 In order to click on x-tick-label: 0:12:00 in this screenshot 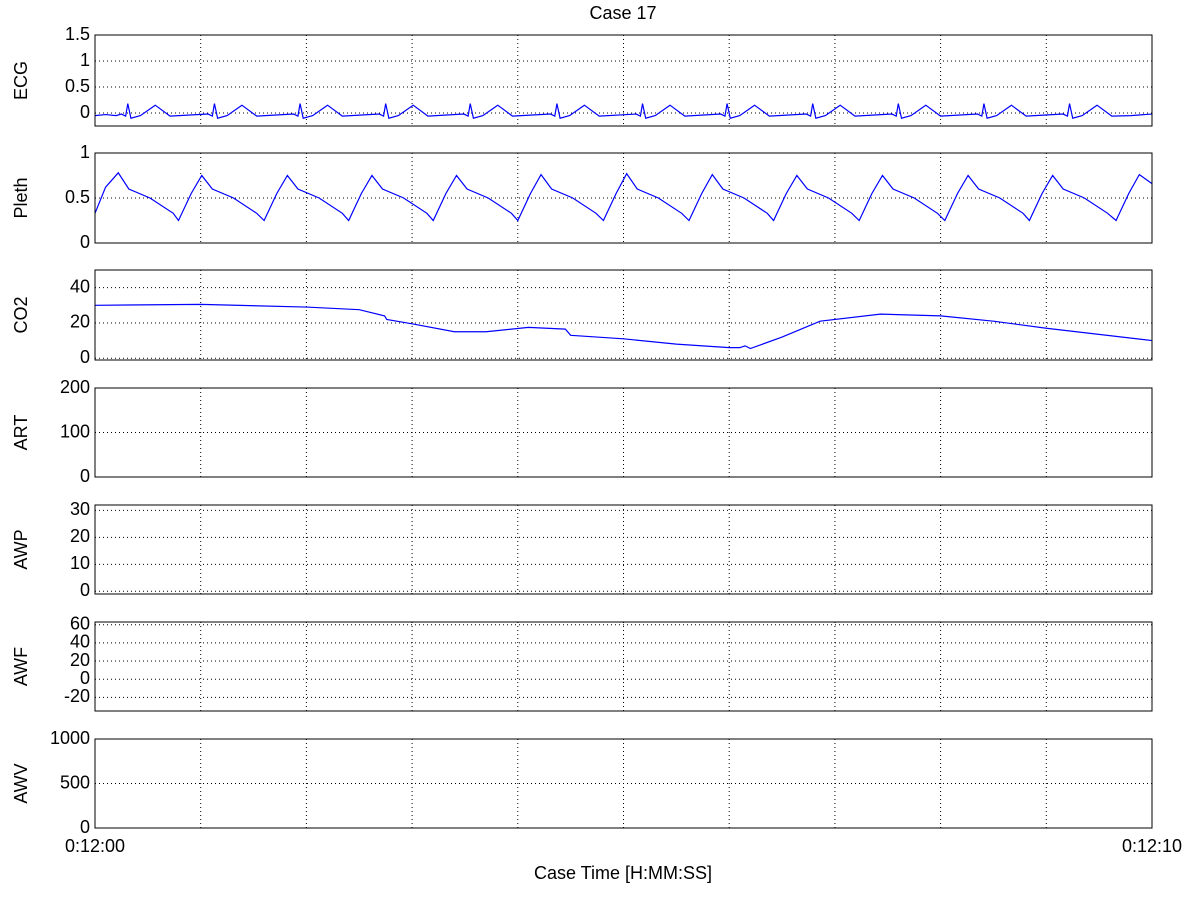, I will do `click(95, 846)`.